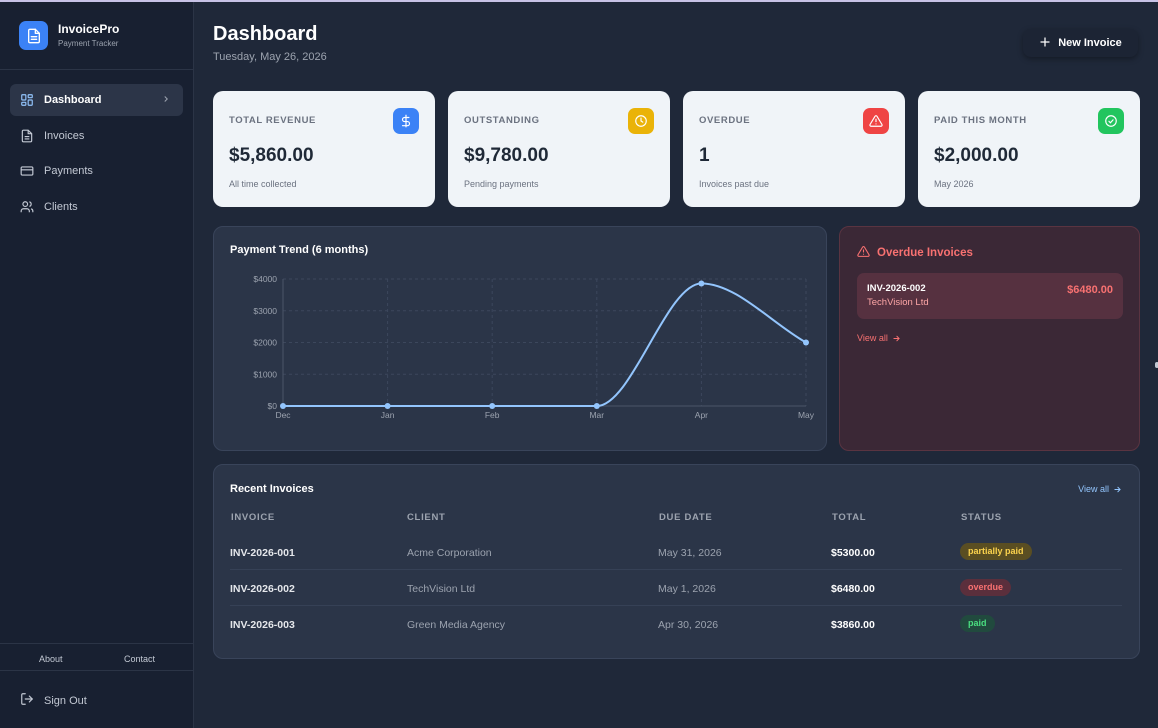  I want to click on x-tick-label: Feb, so click(492, 415).